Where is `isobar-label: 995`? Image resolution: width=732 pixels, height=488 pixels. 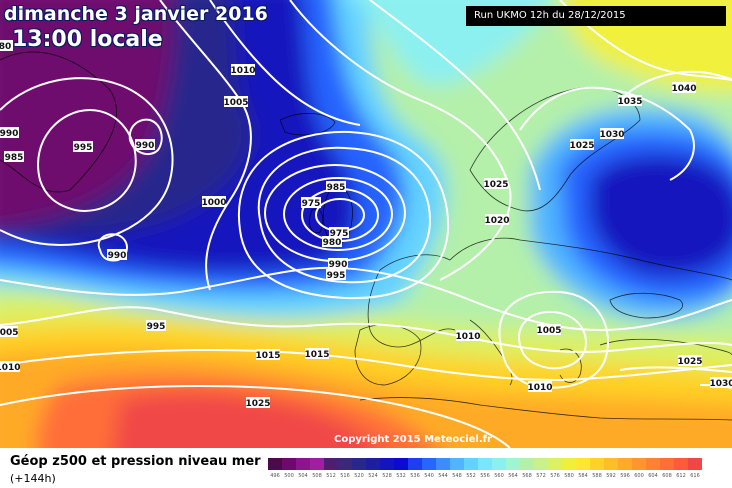 isobar-label: 995 is located at coordinates (83, 148).